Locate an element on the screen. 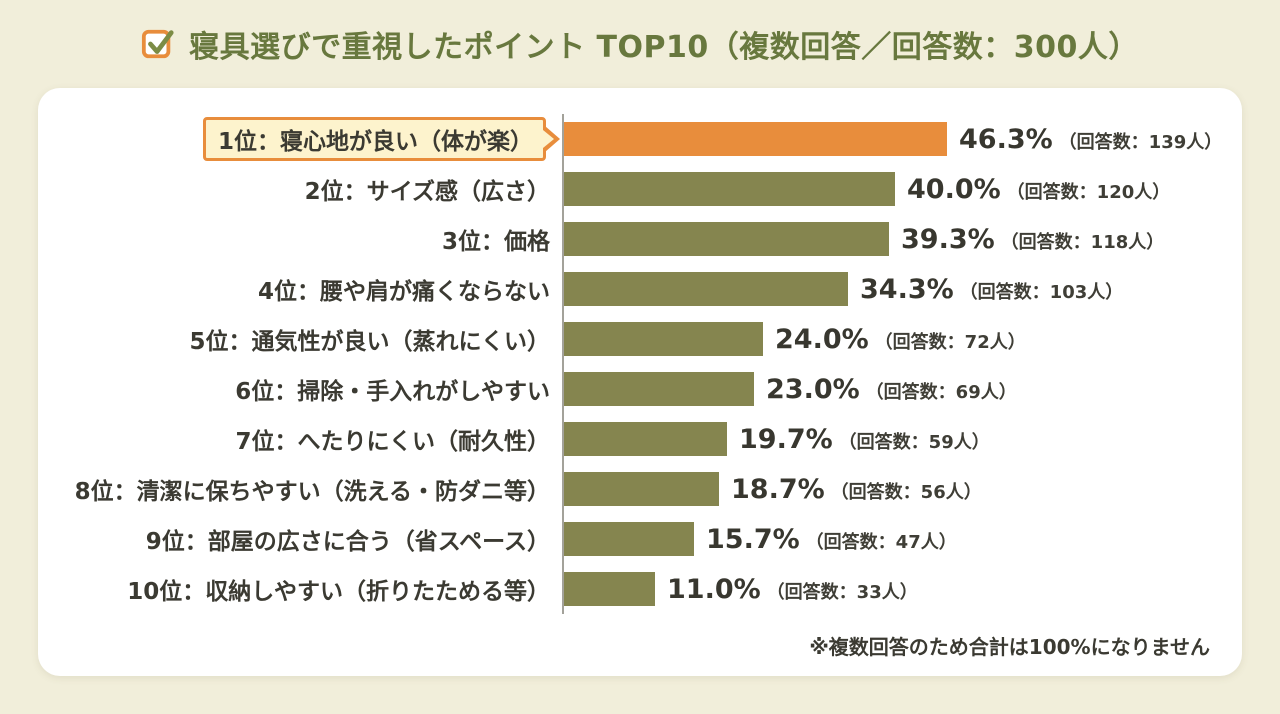  bar-cell: 18.7% （回答数：56人） is located at coordinates (892, 489).